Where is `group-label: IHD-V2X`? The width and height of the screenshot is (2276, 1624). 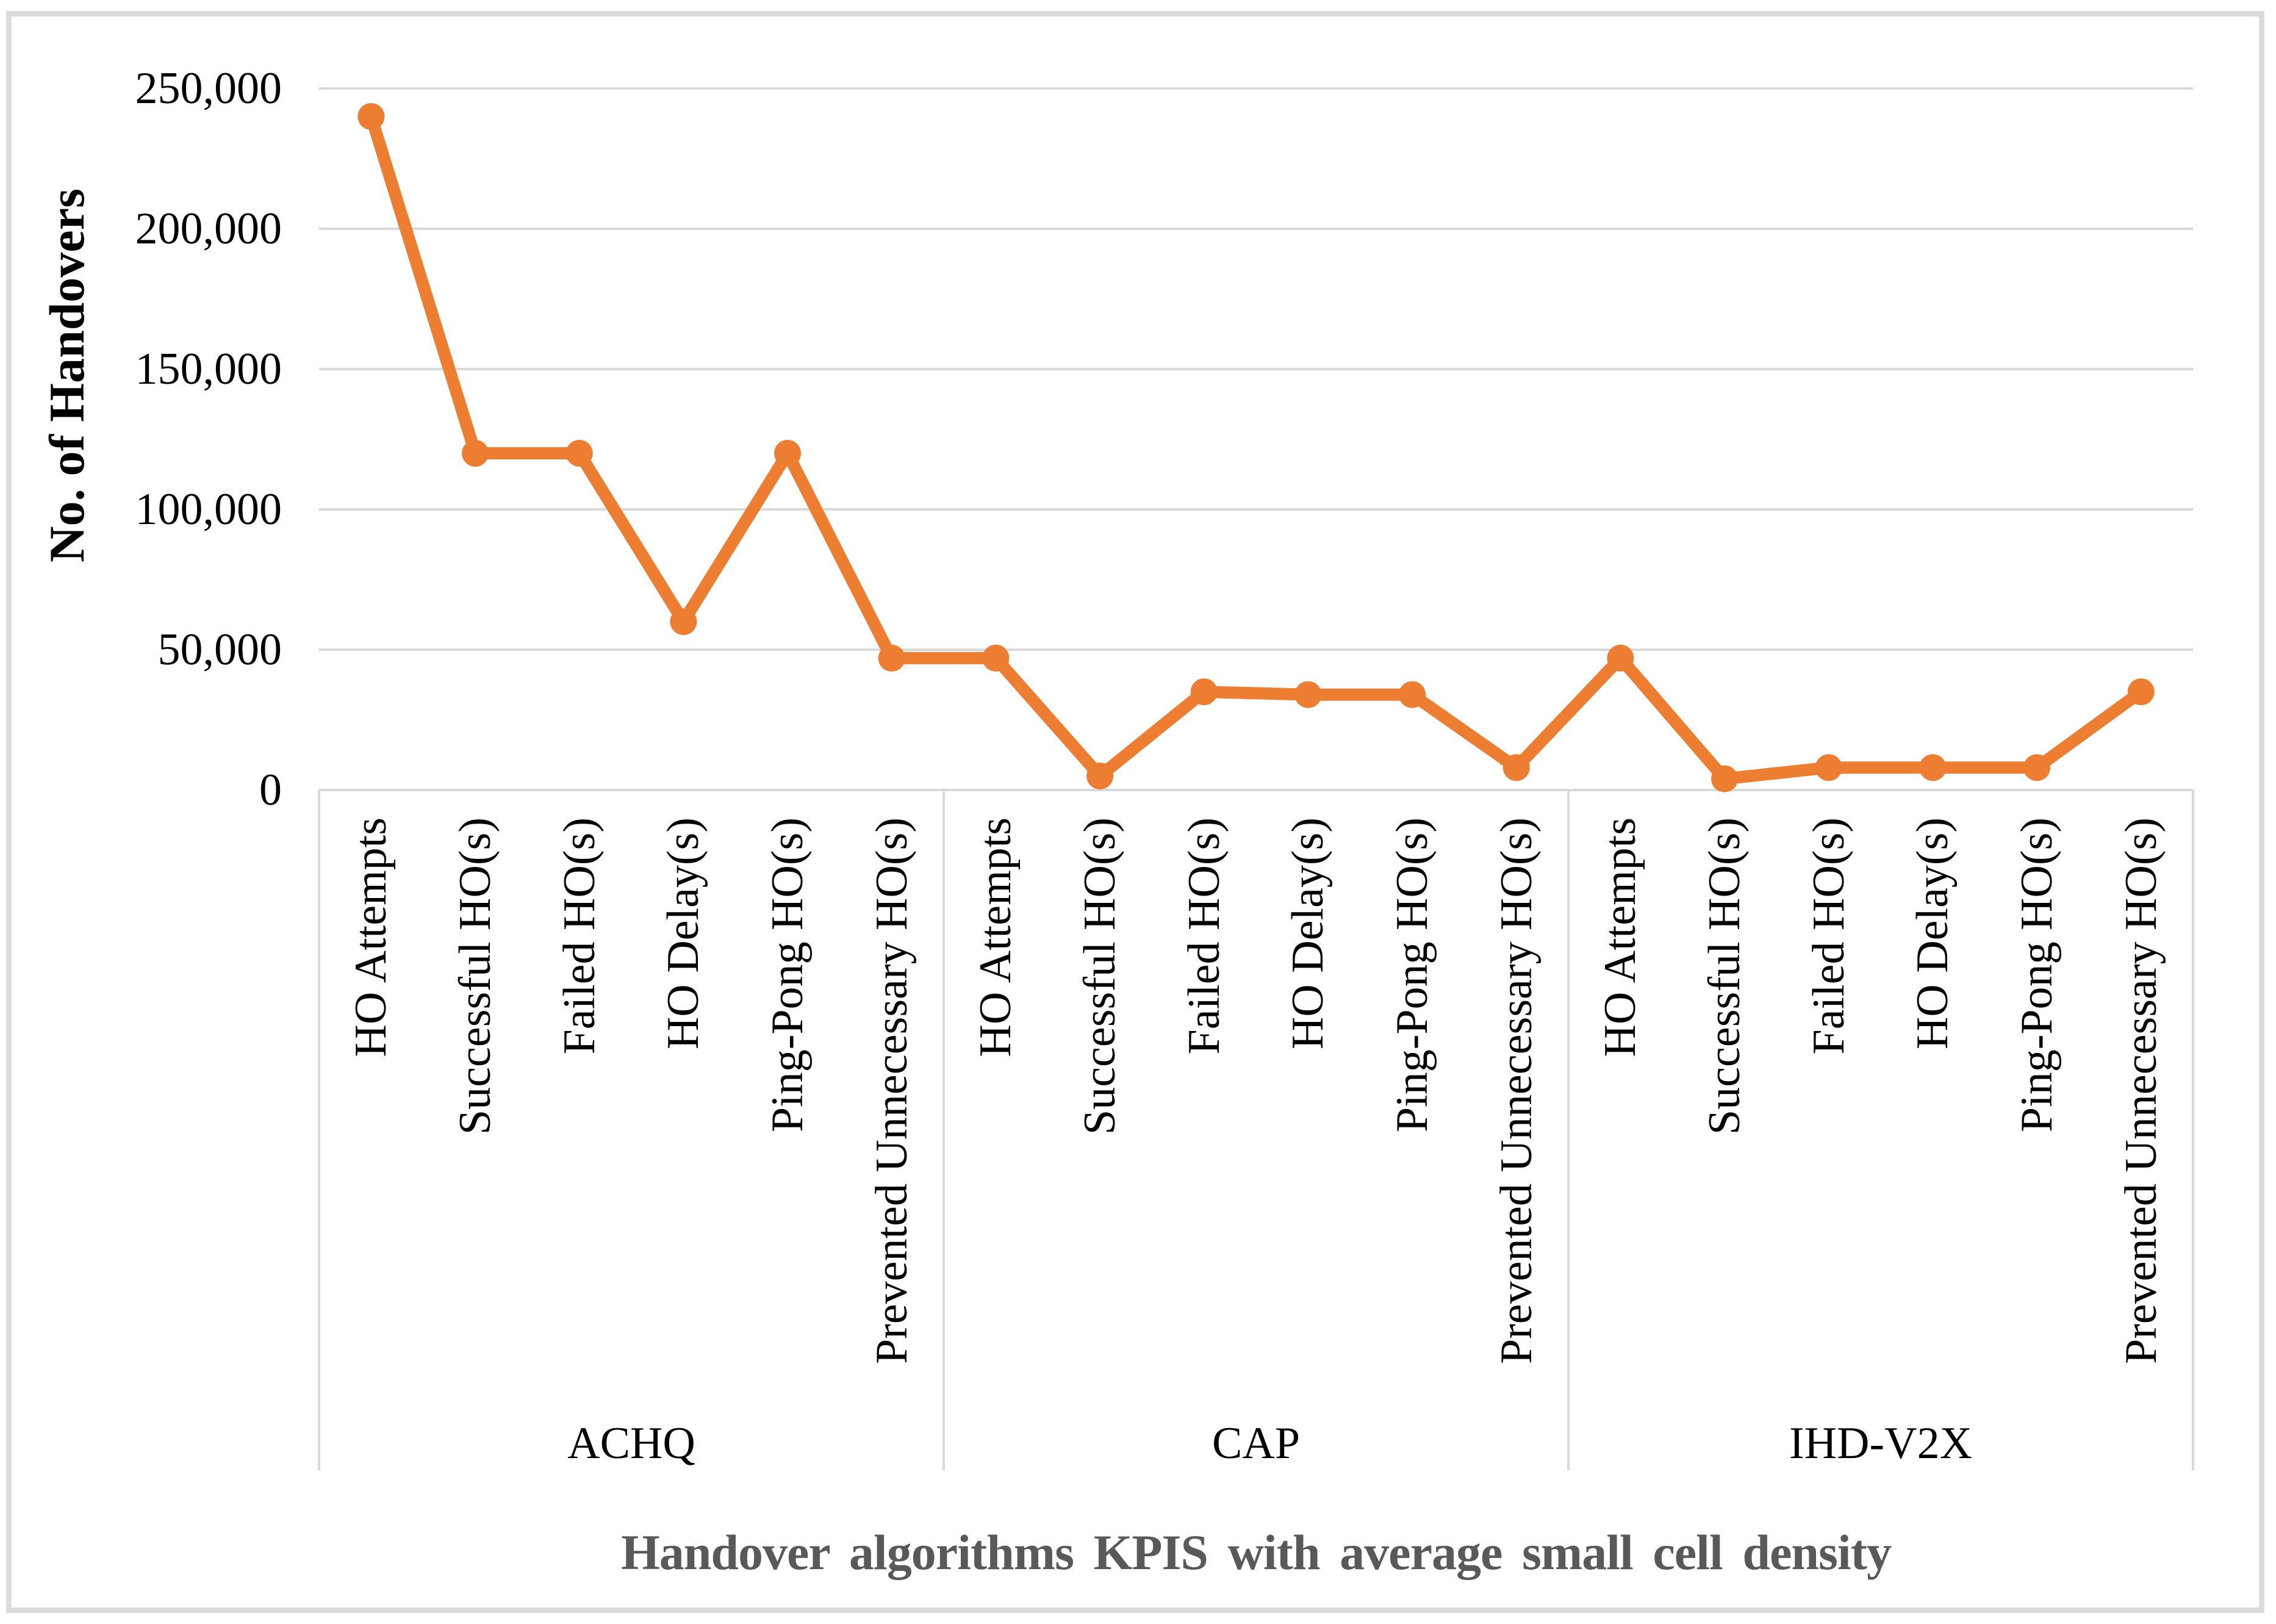 group-label: IHD-V2X is located at coordinates (1881, 1443).